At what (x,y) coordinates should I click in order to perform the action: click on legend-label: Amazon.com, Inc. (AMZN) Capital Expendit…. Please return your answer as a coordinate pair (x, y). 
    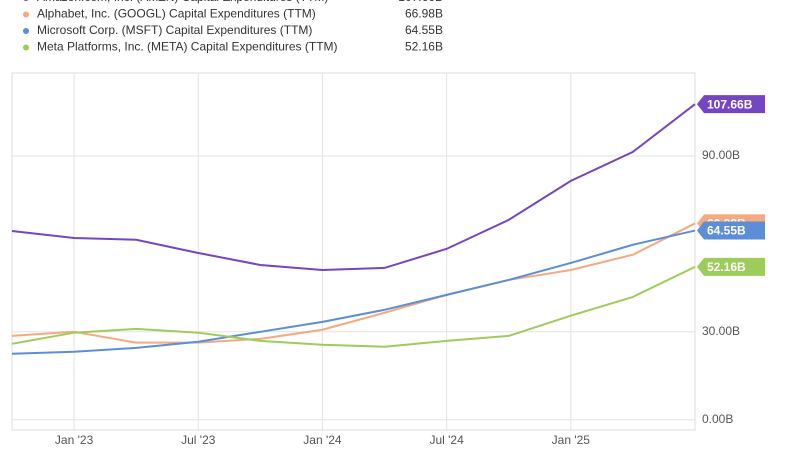
    Looking at the image, I should click on (182, 2).